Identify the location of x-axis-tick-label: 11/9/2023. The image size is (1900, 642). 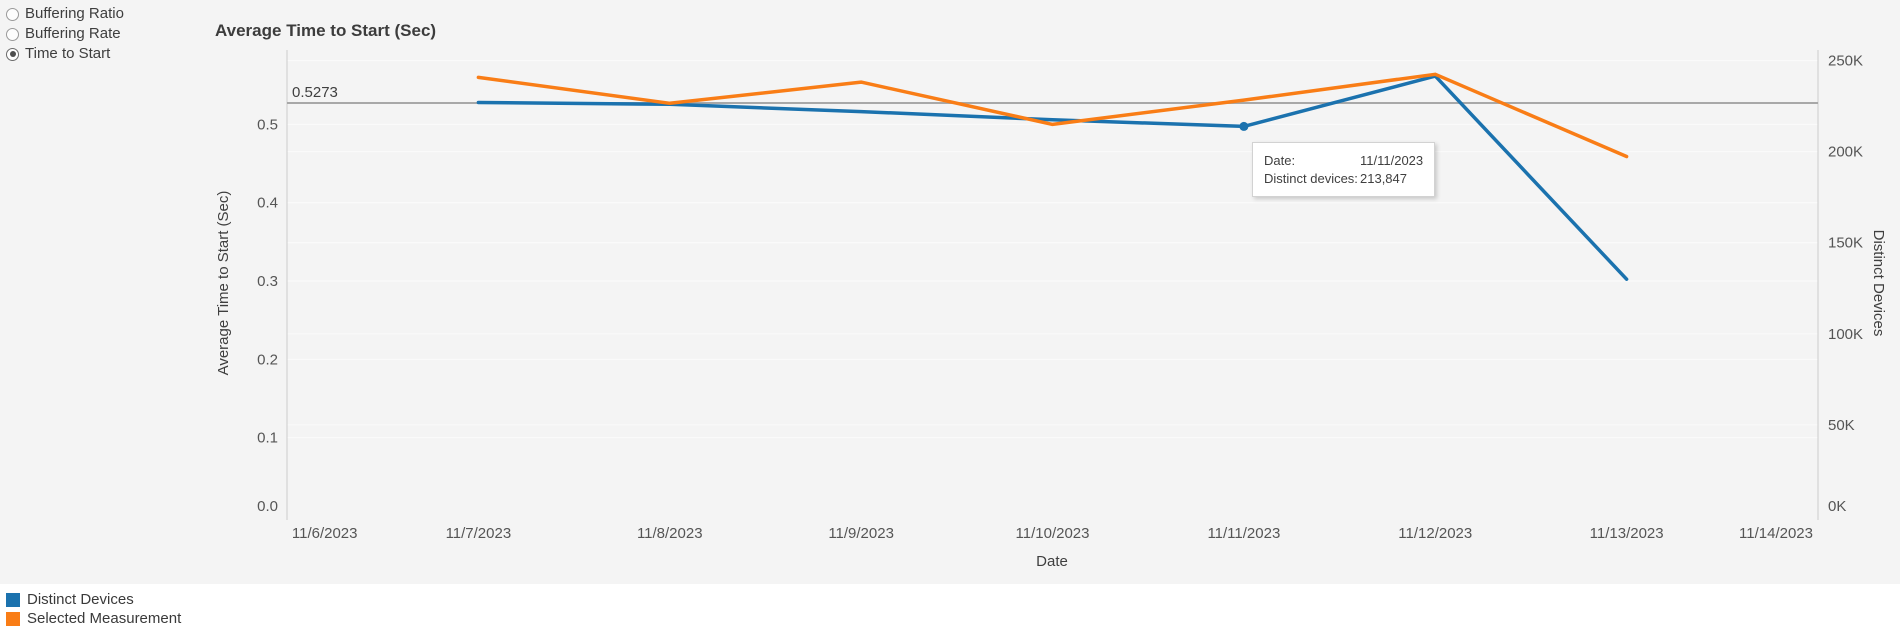
(861, 533).